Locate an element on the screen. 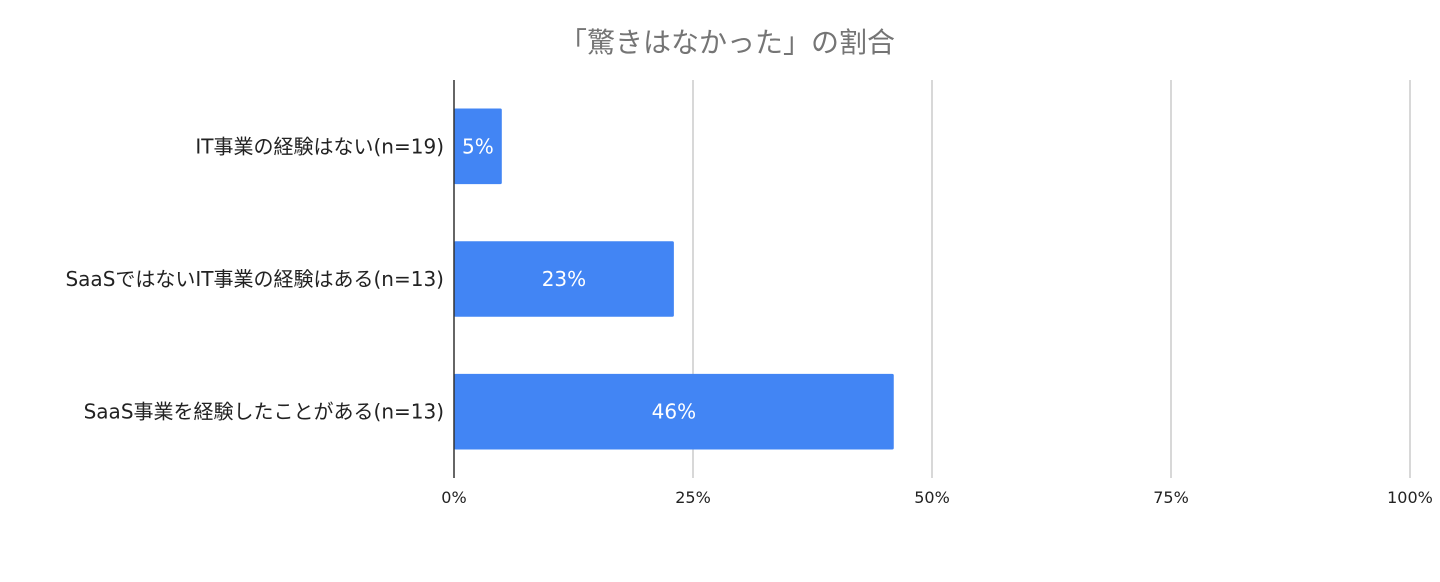  bar-data-label: 46% is located at coordinates (674, 412).